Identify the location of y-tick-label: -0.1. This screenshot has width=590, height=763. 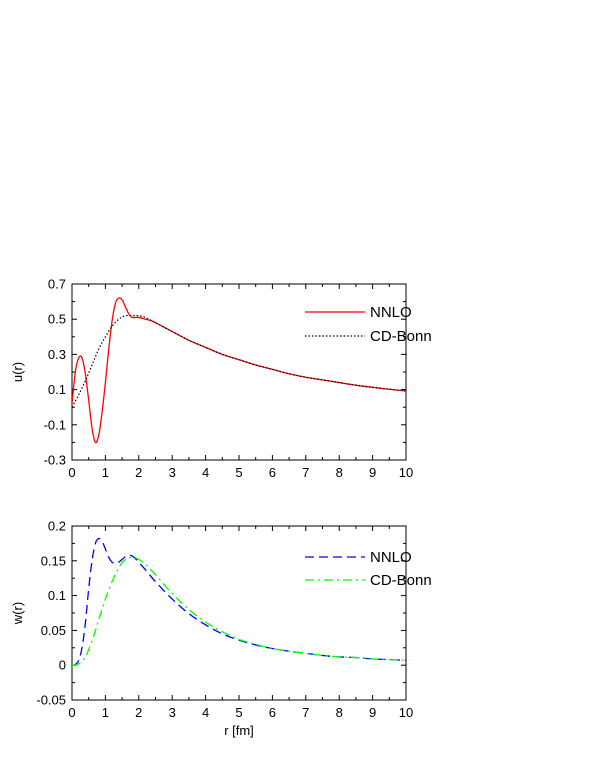
(55, 424).